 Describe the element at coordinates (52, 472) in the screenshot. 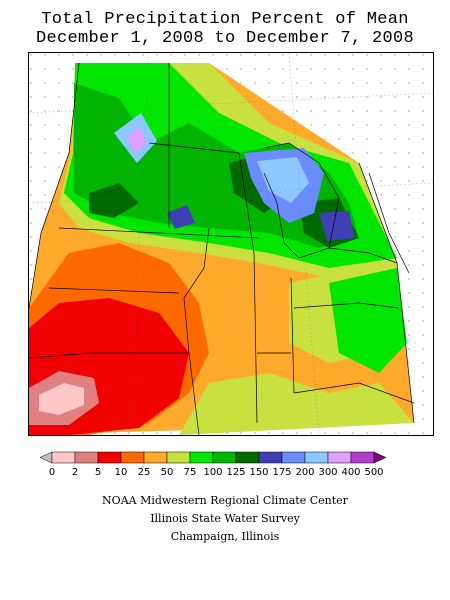

I see `legend-label: 0` at that location.